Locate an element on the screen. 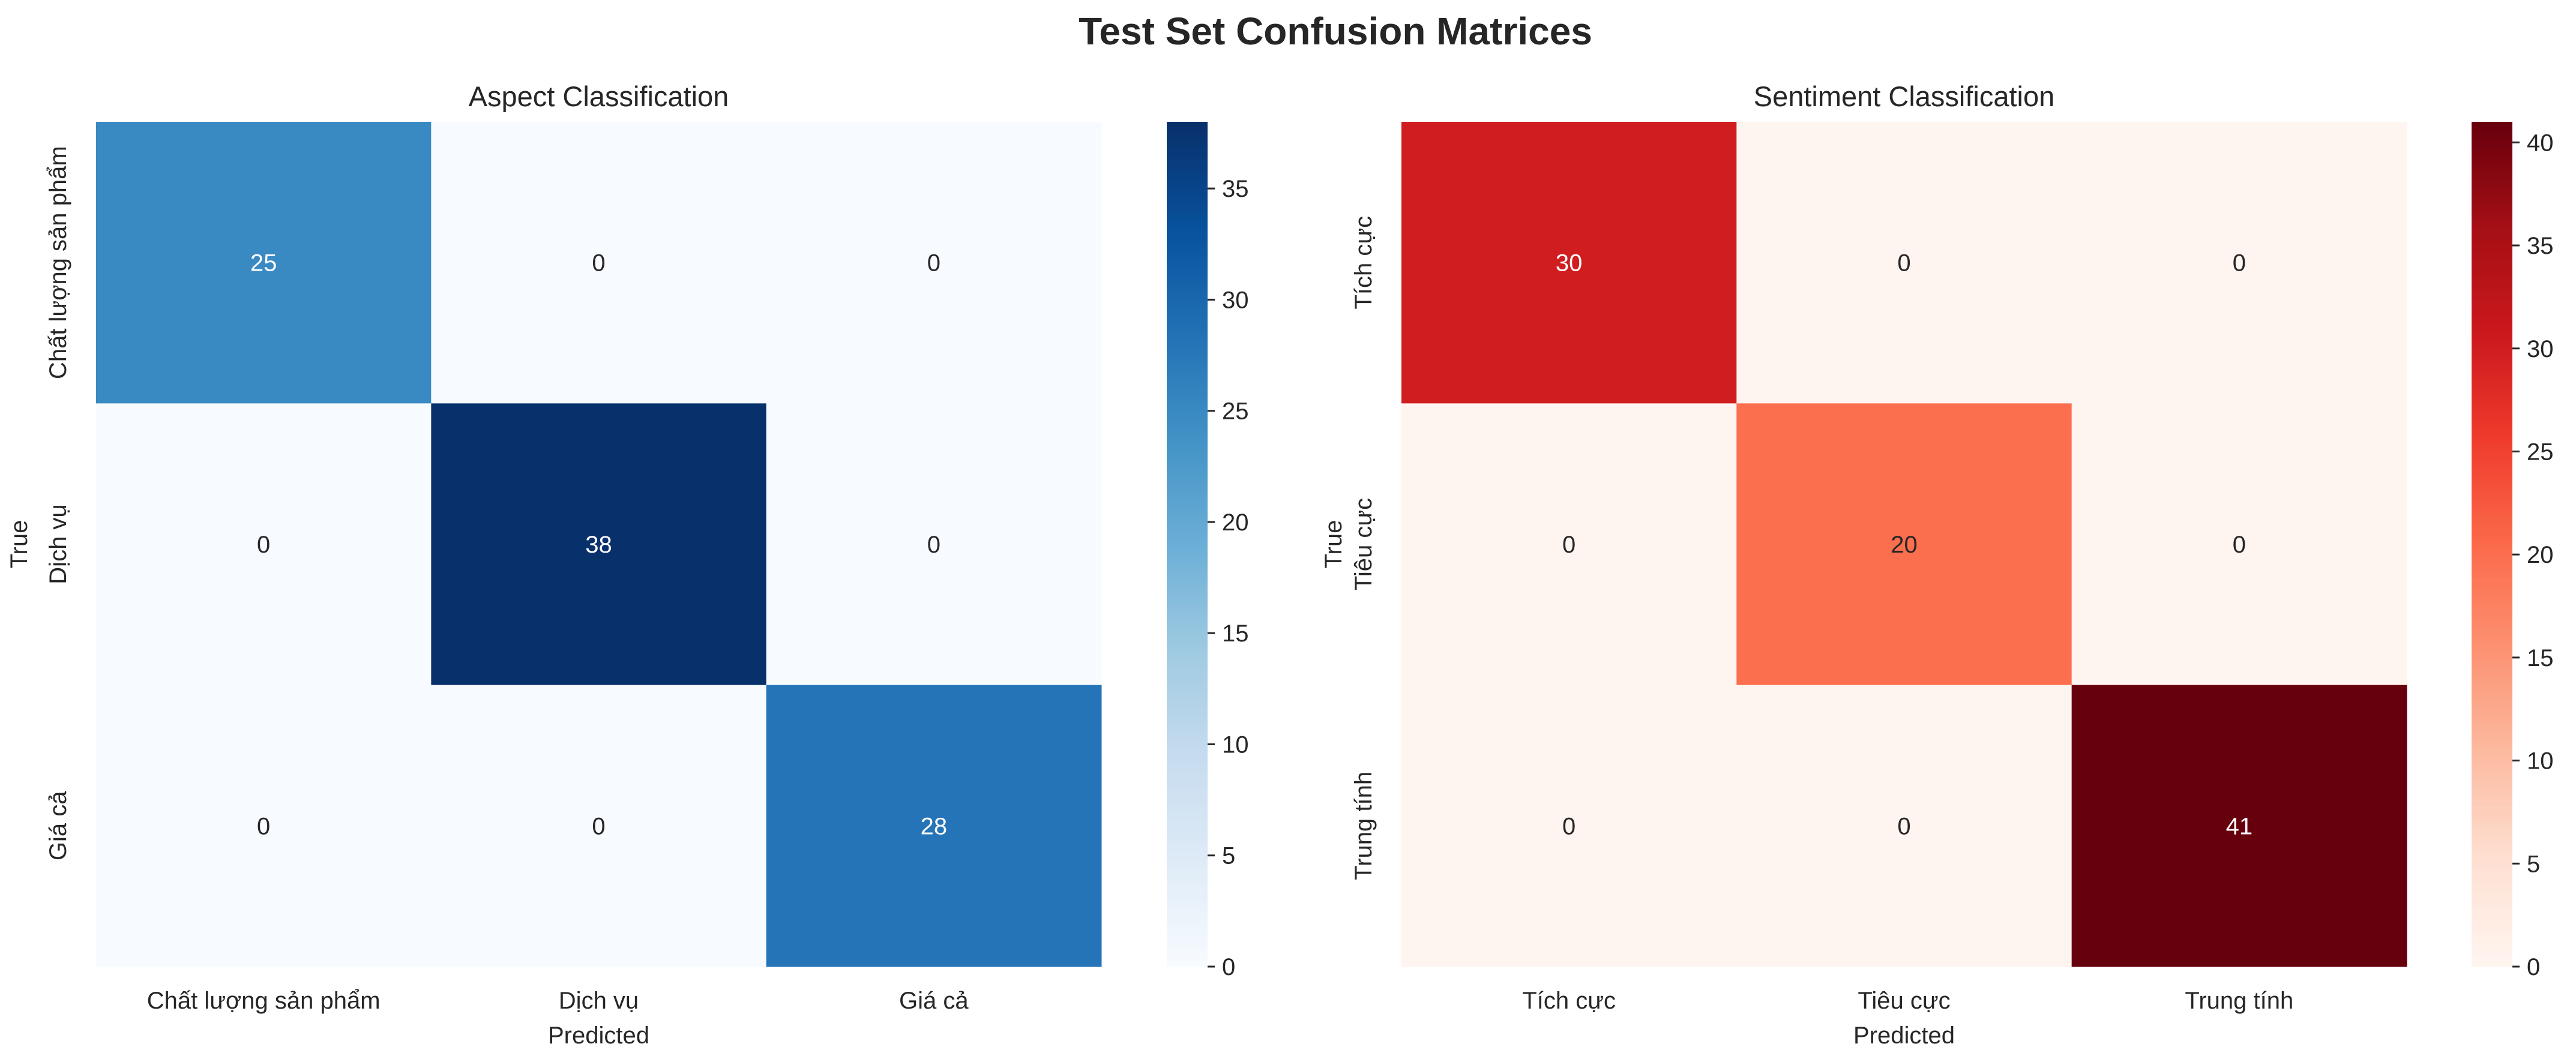 The width and height of the screenshot is (2576, 1062). figure-title: Test Set Confusion Matrices is located at coordinates (1335, 31).